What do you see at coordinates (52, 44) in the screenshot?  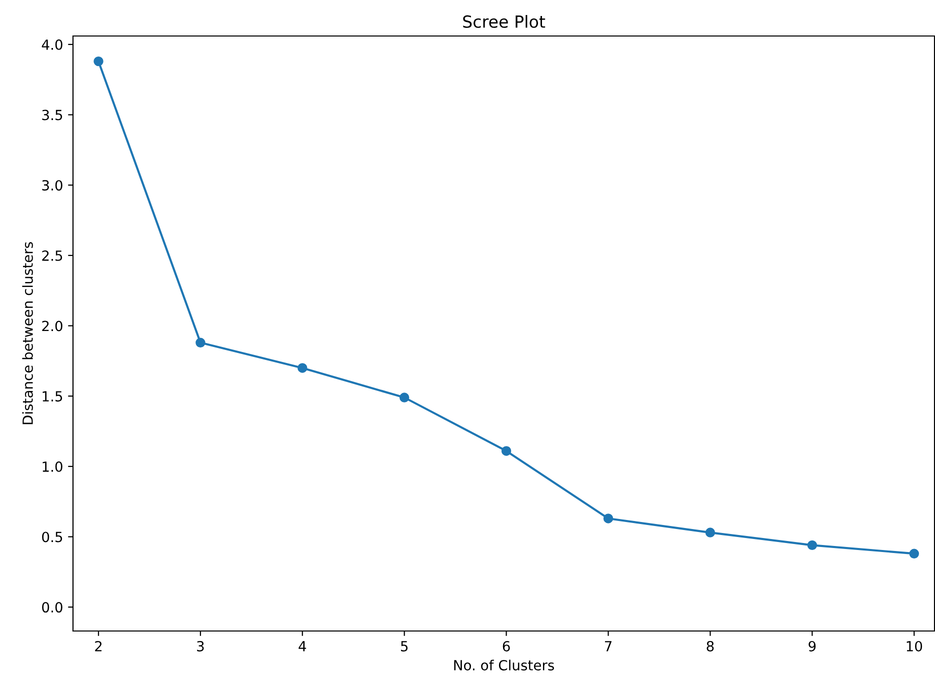 I see `y-tick-label: 4.0` at bounding box center [52, 44].